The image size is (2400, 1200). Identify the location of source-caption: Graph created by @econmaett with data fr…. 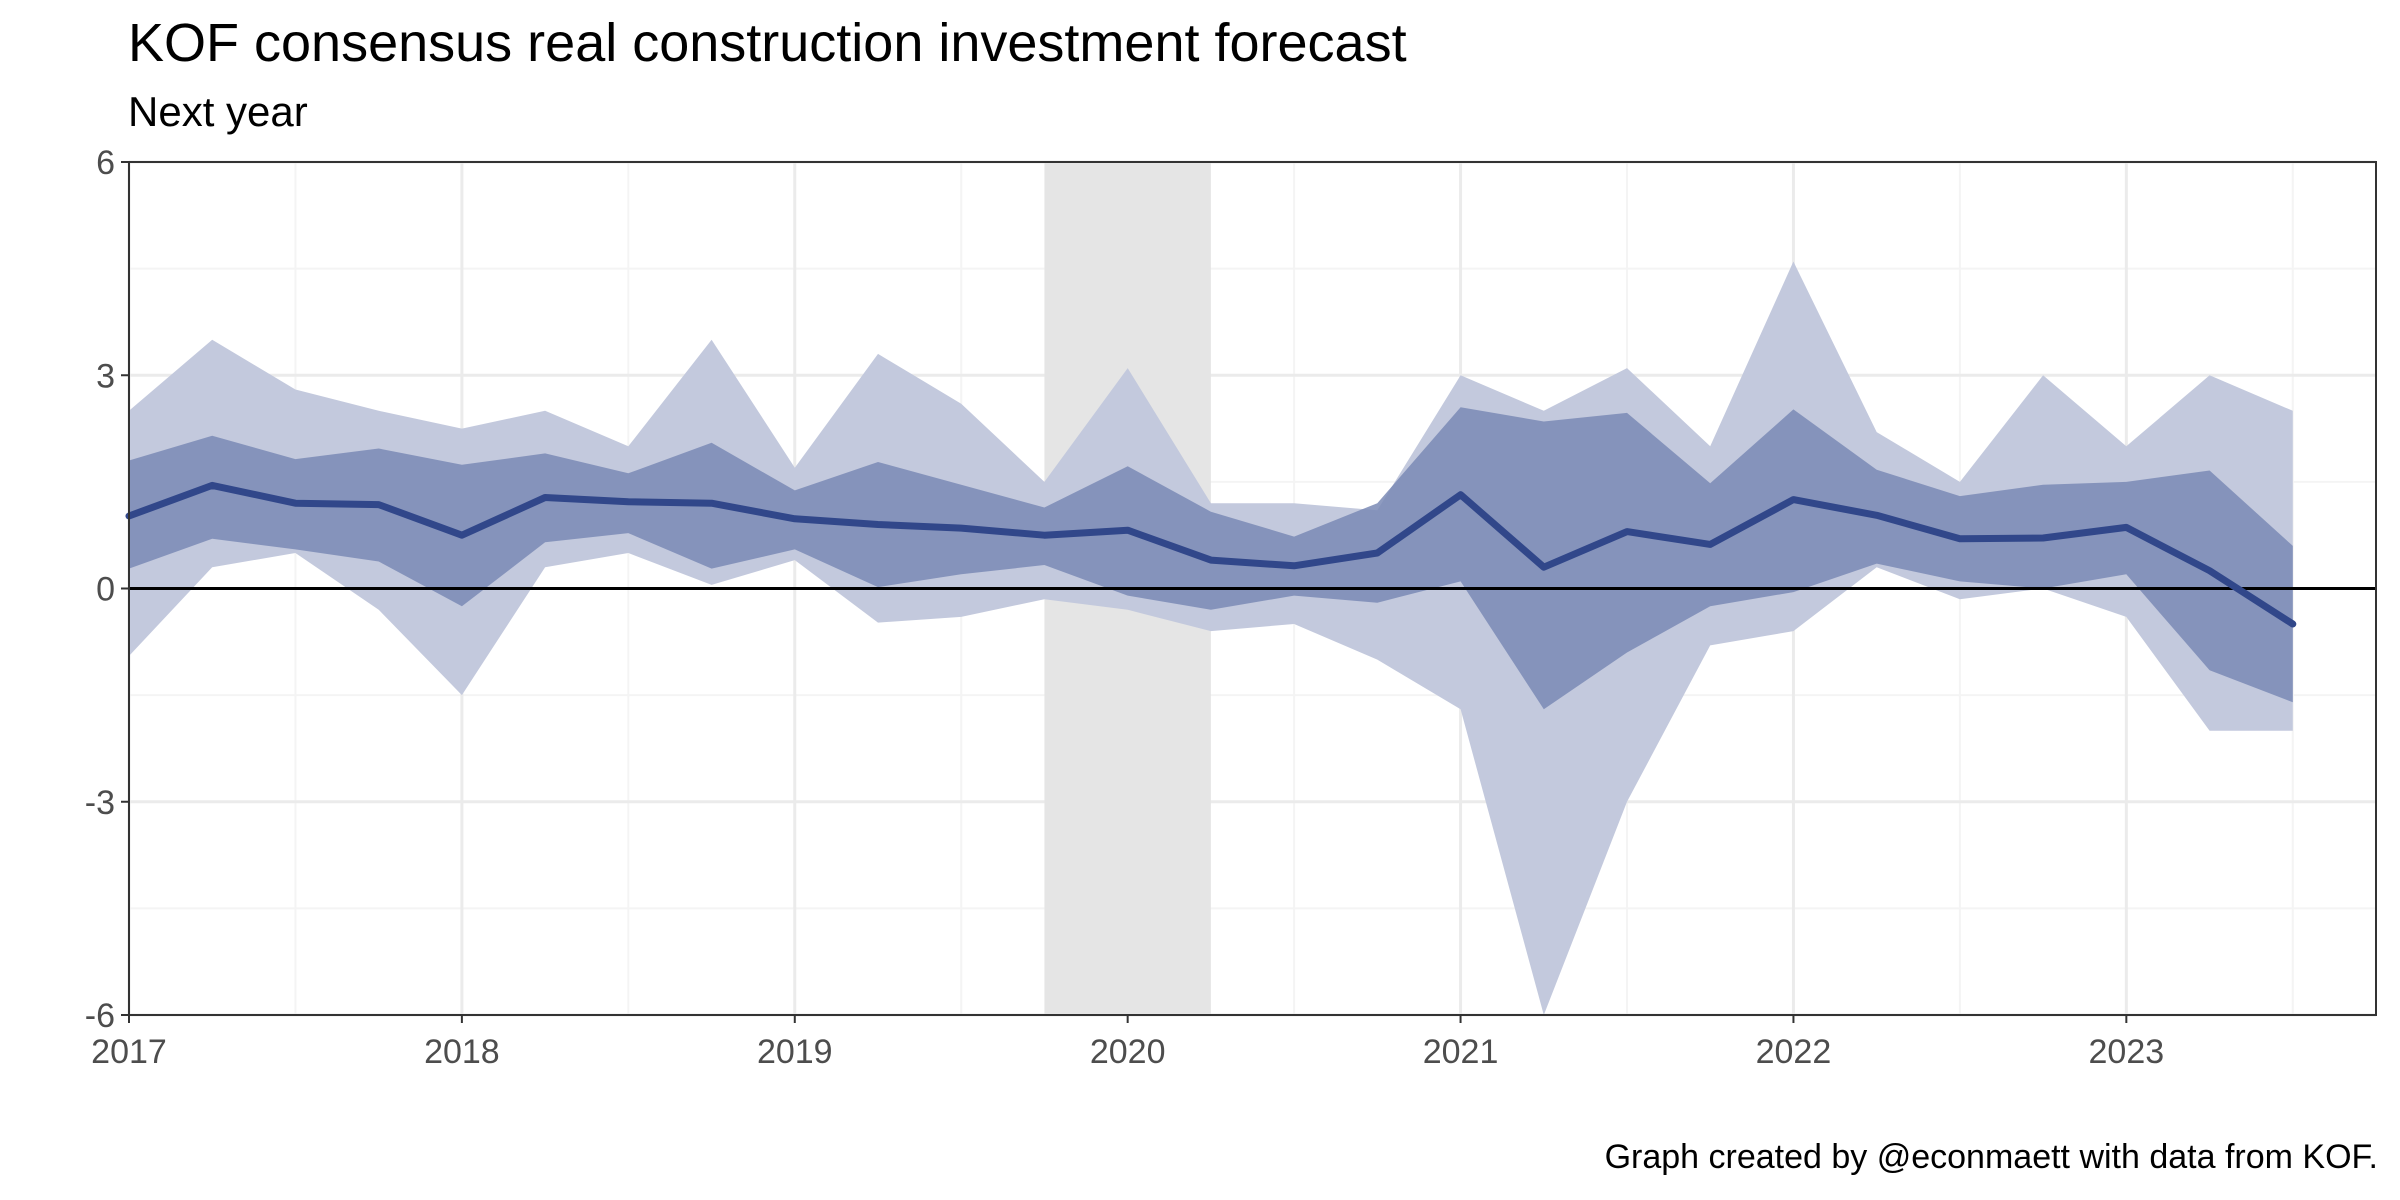
(1991, 1157).